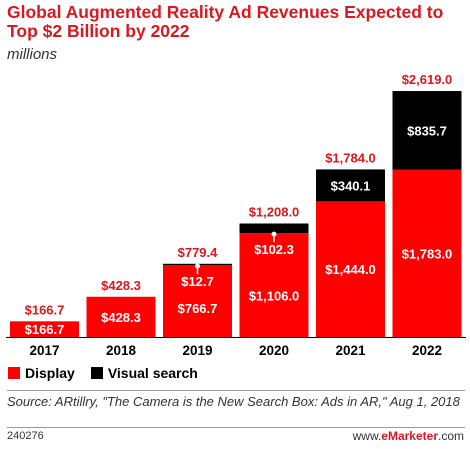 The width and height of the screenshot is (470, 449). I want to click on bar-display-2017, so click(44, 329).